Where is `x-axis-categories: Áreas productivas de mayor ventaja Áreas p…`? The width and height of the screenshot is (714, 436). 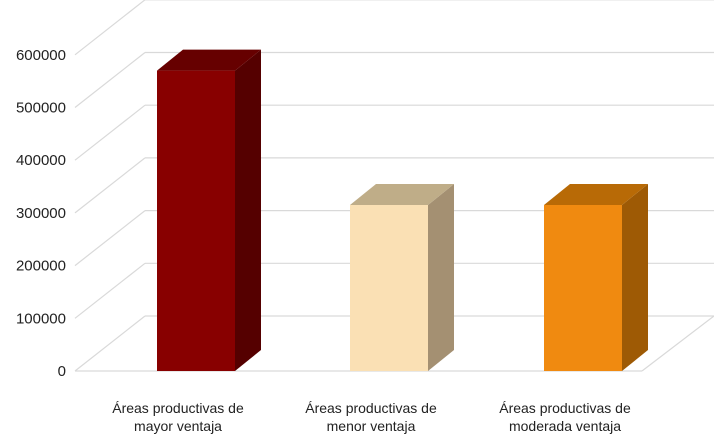
x-axis-categories: Áreas productivas de mayor ventaja Áreas p… is located at coordinates (371, 417).